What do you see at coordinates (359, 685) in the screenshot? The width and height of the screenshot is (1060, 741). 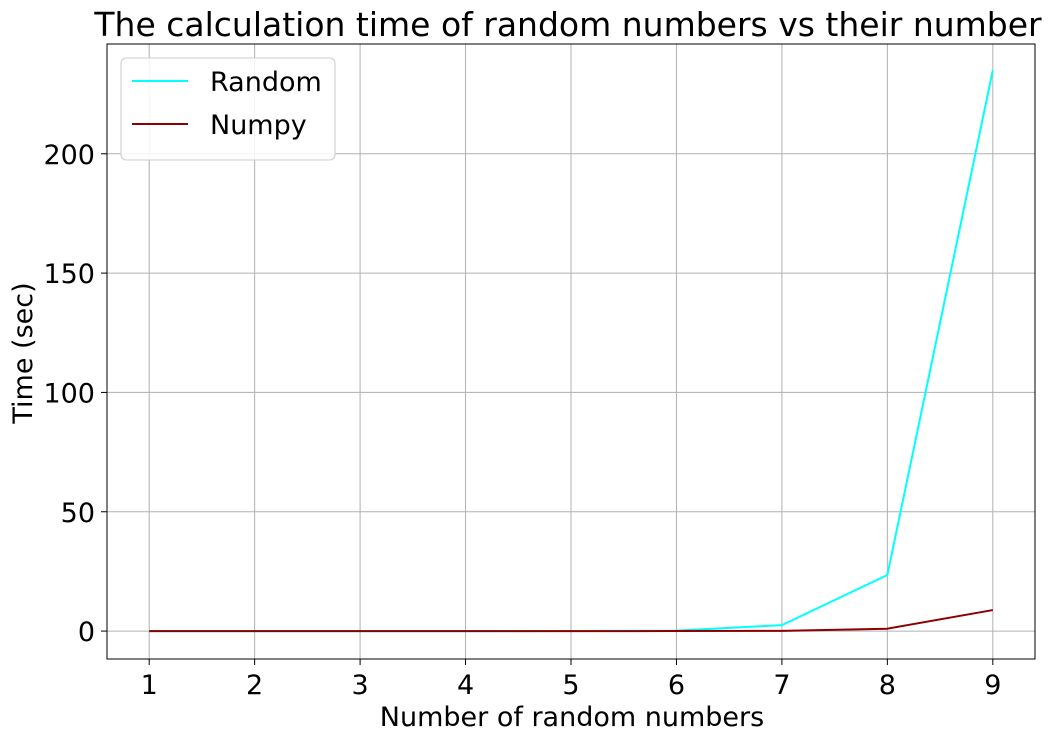 I see `x-tick-label: 3` at bounding box center [359, 685].